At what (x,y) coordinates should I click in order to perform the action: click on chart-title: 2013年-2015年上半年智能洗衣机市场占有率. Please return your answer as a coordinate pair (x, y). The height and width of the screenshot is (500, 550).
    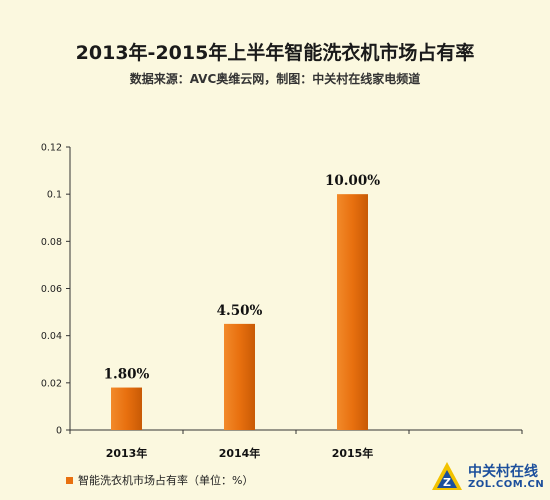
    Looking at the image, I should click on (275, 53).